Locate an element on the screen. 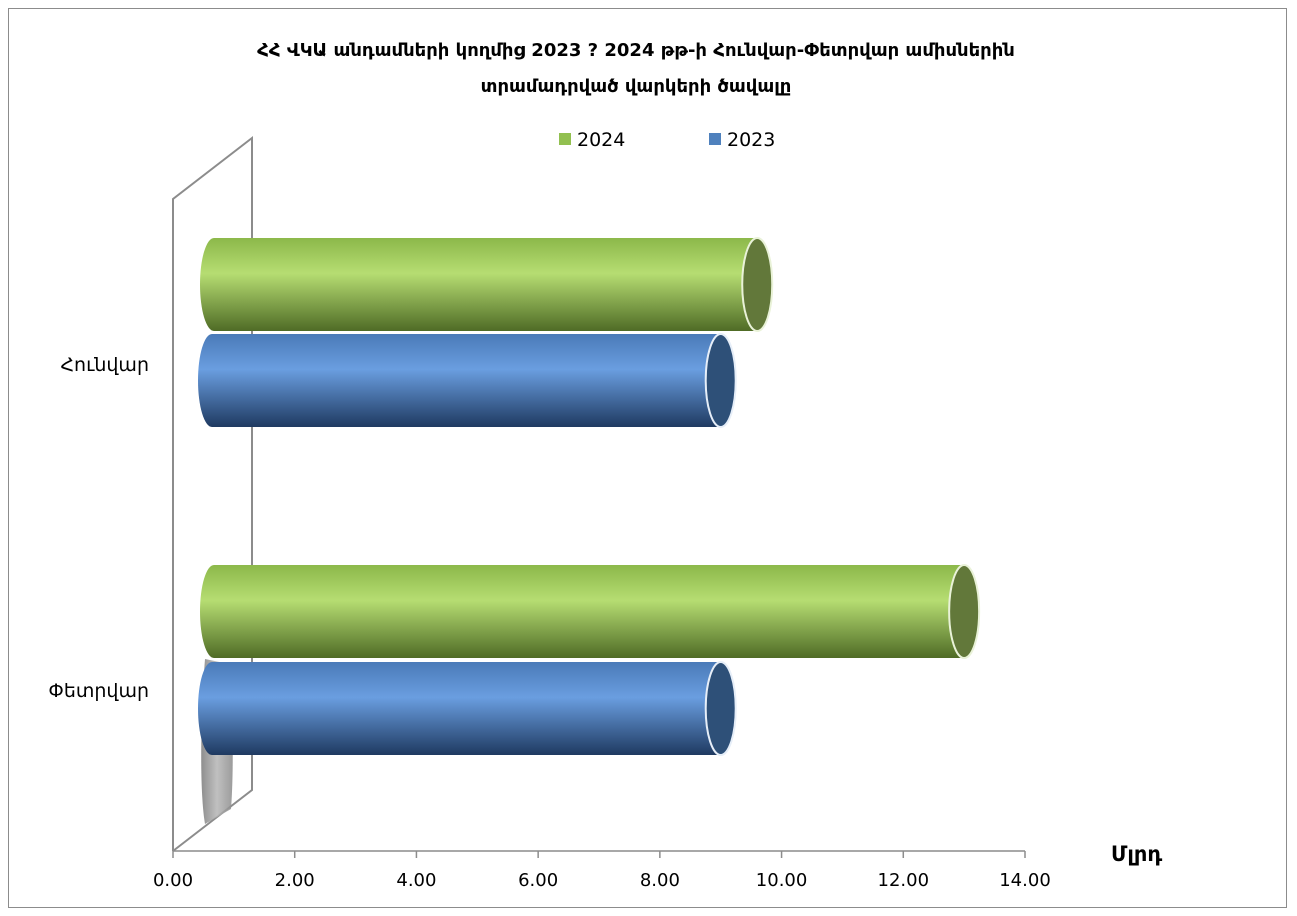  x-tick-label-4: 8.00 is located at coordinates (660, 880).